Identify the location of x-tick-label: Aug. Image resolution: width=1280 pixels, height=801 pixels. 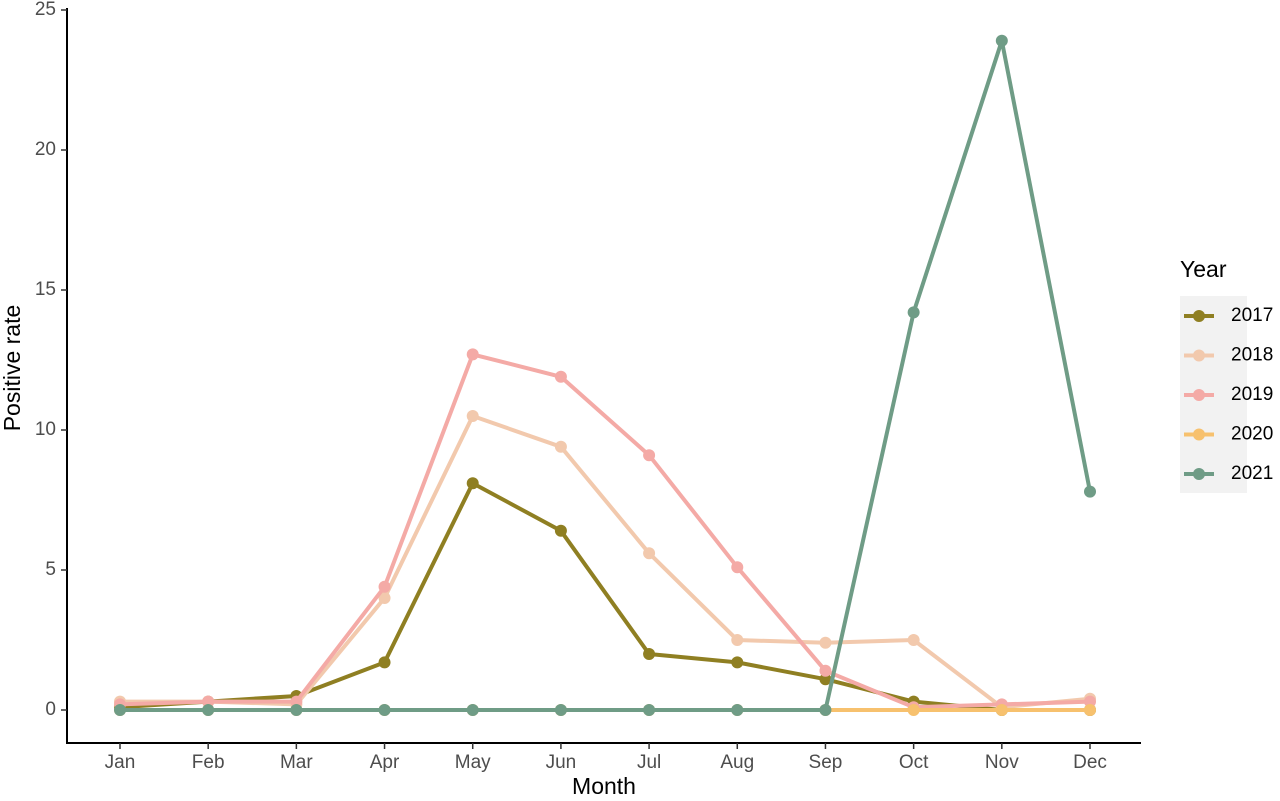
(737, 762).